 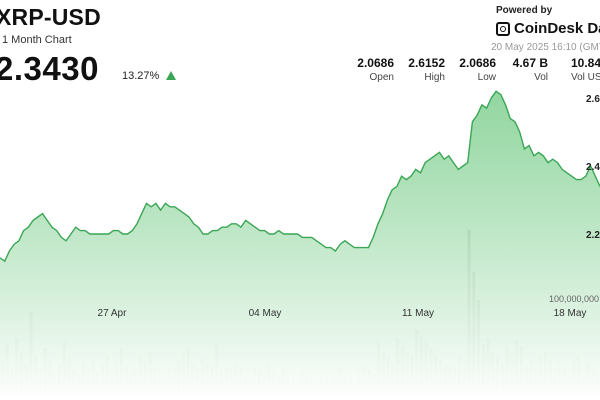 What do you see at coordinates (585, 63) in the screenshot?
I see `stat-value: 10.84` at bounding box center [585, 63].